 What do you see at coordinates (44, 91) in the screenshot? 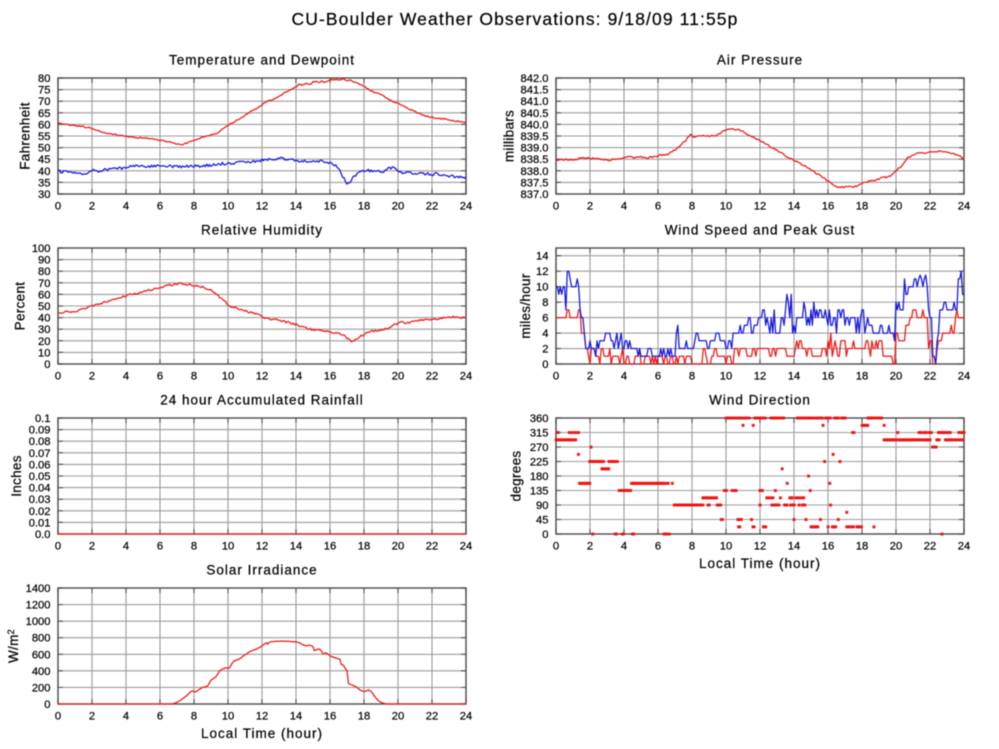
I see `svg-text: 75` at bounding box center [44, 91].